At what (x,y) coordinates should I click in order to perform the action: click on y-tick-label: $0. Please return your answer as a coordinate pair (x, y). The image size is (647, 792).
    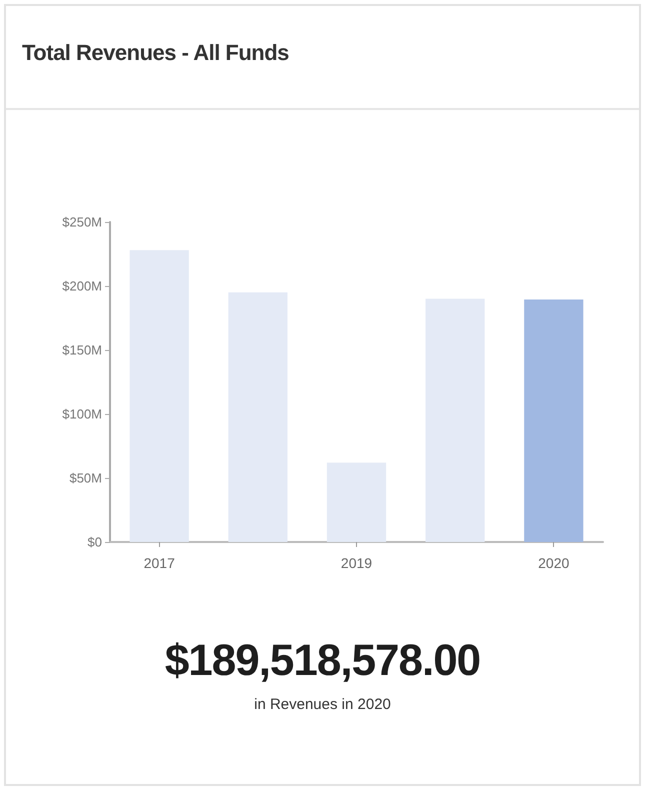
    Looking at the image, I should click on (95, 542).